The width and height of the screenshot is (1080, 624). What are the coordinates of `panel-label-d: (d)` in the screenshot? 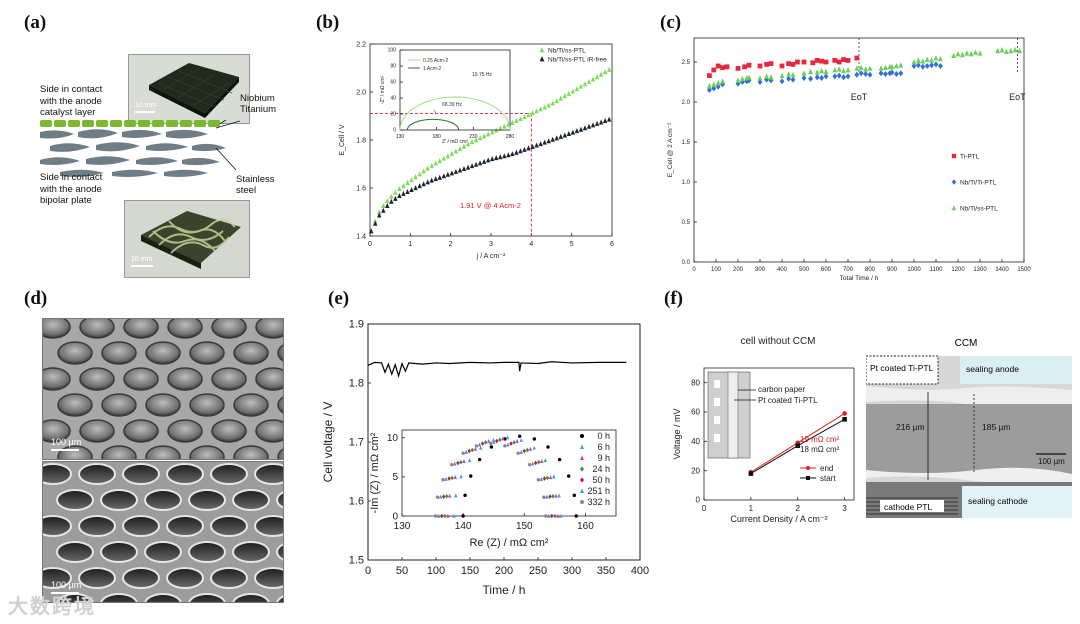 It's located at (36, 298).